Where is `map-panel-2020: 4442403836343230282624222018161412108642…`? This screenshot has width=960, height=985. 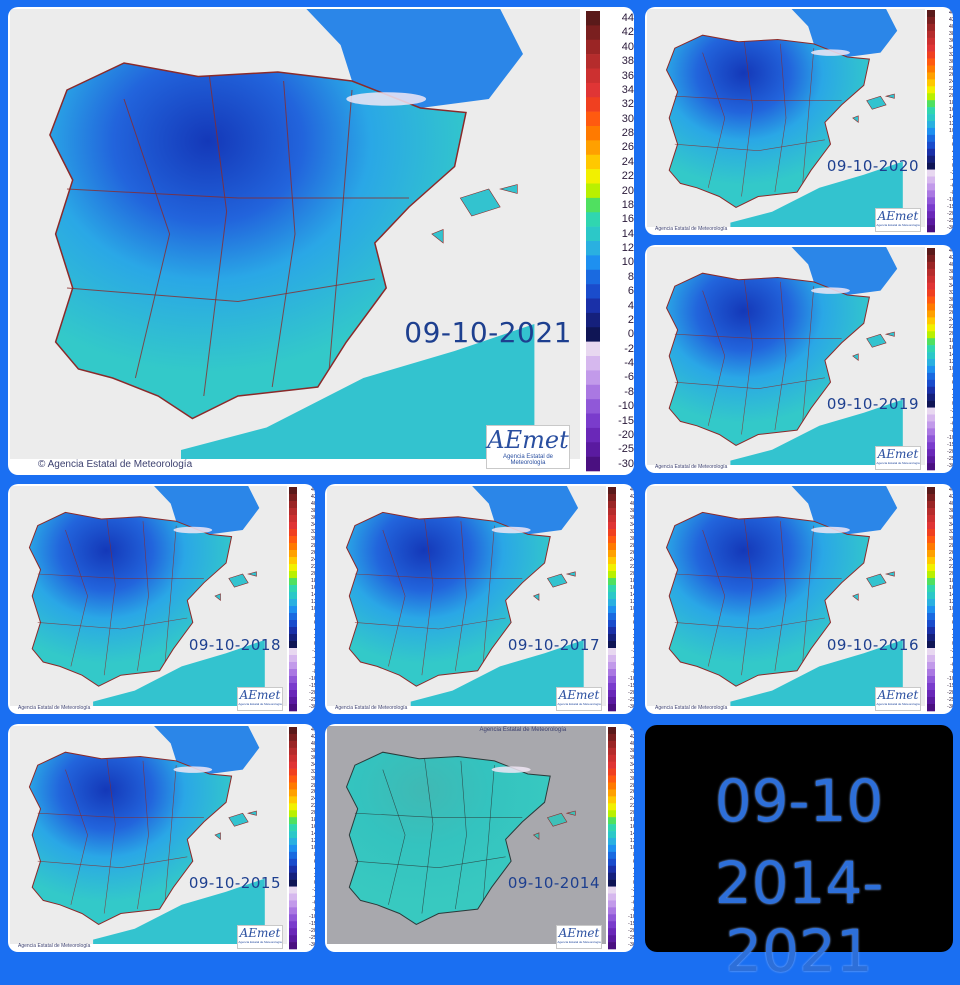 map-panel-2020: 4442403836343230282624222018161412108642… is located at coordinates (799, 121).